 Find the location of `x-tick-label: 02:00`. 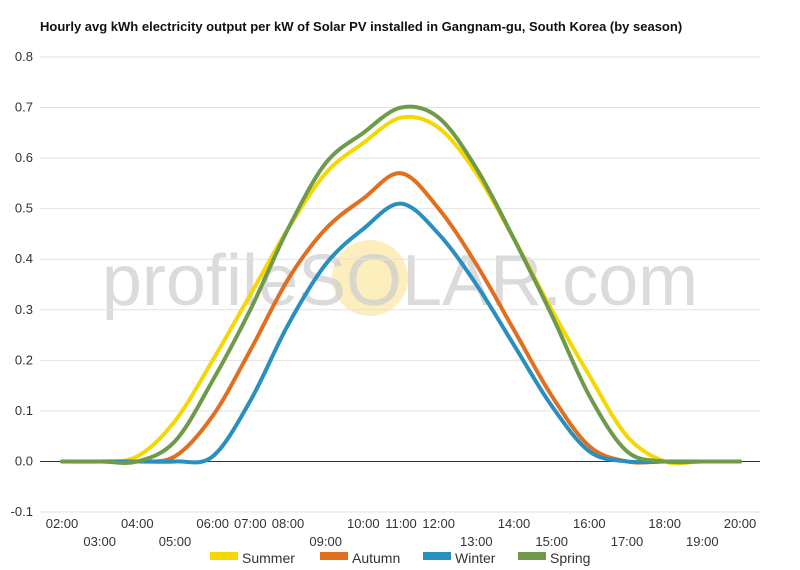

x-tick-label: 02:00 is located at coordinates (62, 523).